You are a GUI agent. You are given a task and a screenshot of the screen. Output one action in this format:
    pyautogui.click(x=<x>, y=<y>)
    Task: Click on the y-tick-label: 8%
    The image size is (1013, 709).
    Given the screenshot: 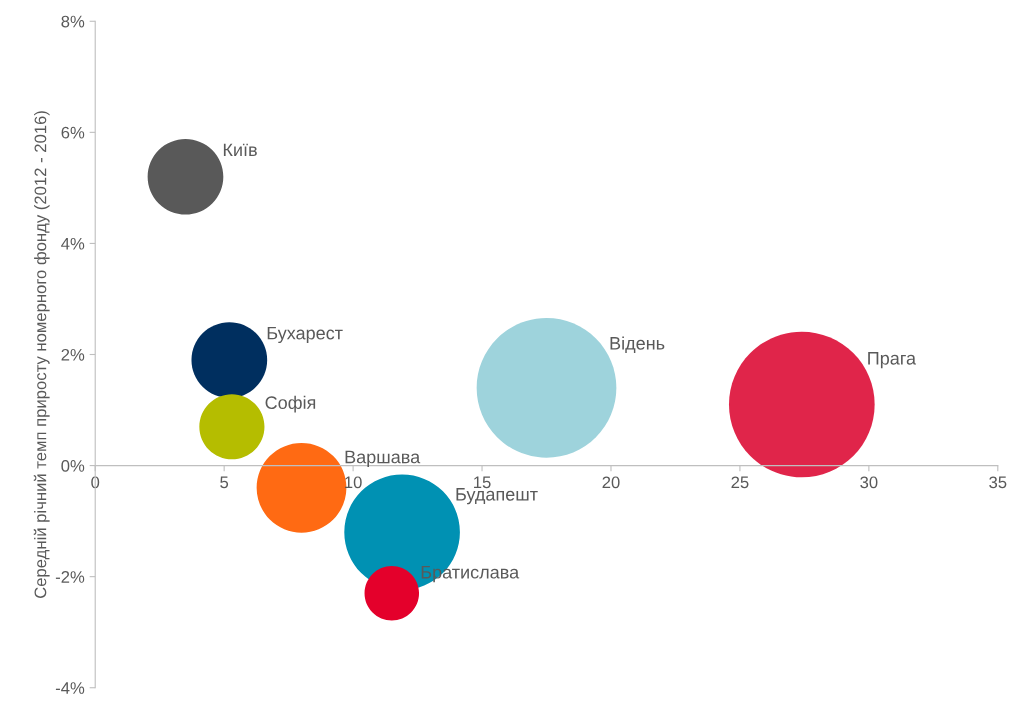 What is the action you would take?
    pyautogui.click(x=73, y=21)
    